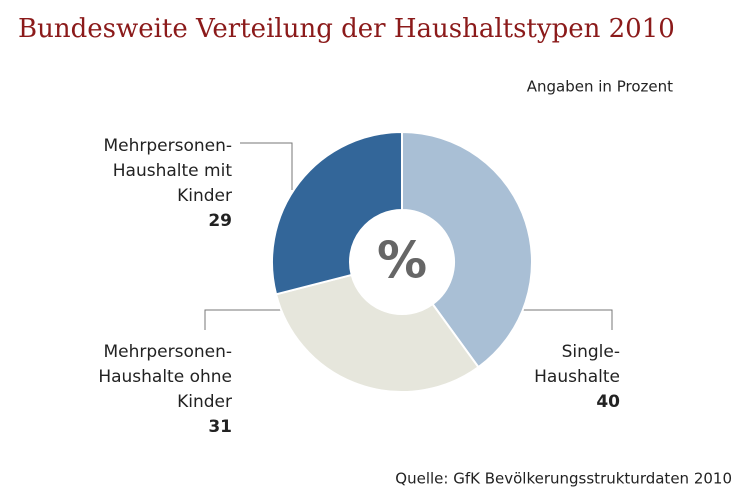 This screenshot has height=500, width=750. Describe the element at coordinates (165, 377) in the screenshot. I see `category-label: Haushalte ohne` at that location.